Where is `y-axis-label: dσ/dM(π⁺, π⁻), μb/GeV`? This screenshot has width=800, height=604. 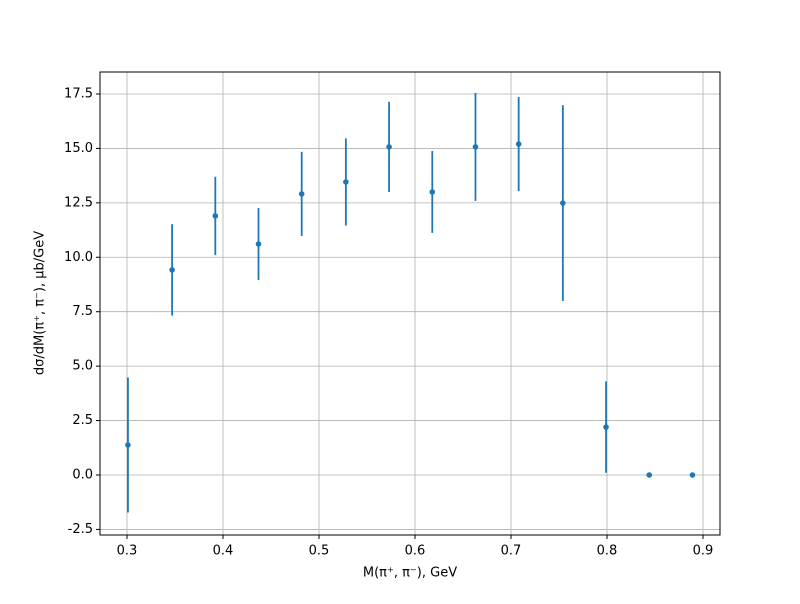 y-axis-label: dσ/dM(π⁺, π⁻), μb/GeV is located at coordinates (40, 303).